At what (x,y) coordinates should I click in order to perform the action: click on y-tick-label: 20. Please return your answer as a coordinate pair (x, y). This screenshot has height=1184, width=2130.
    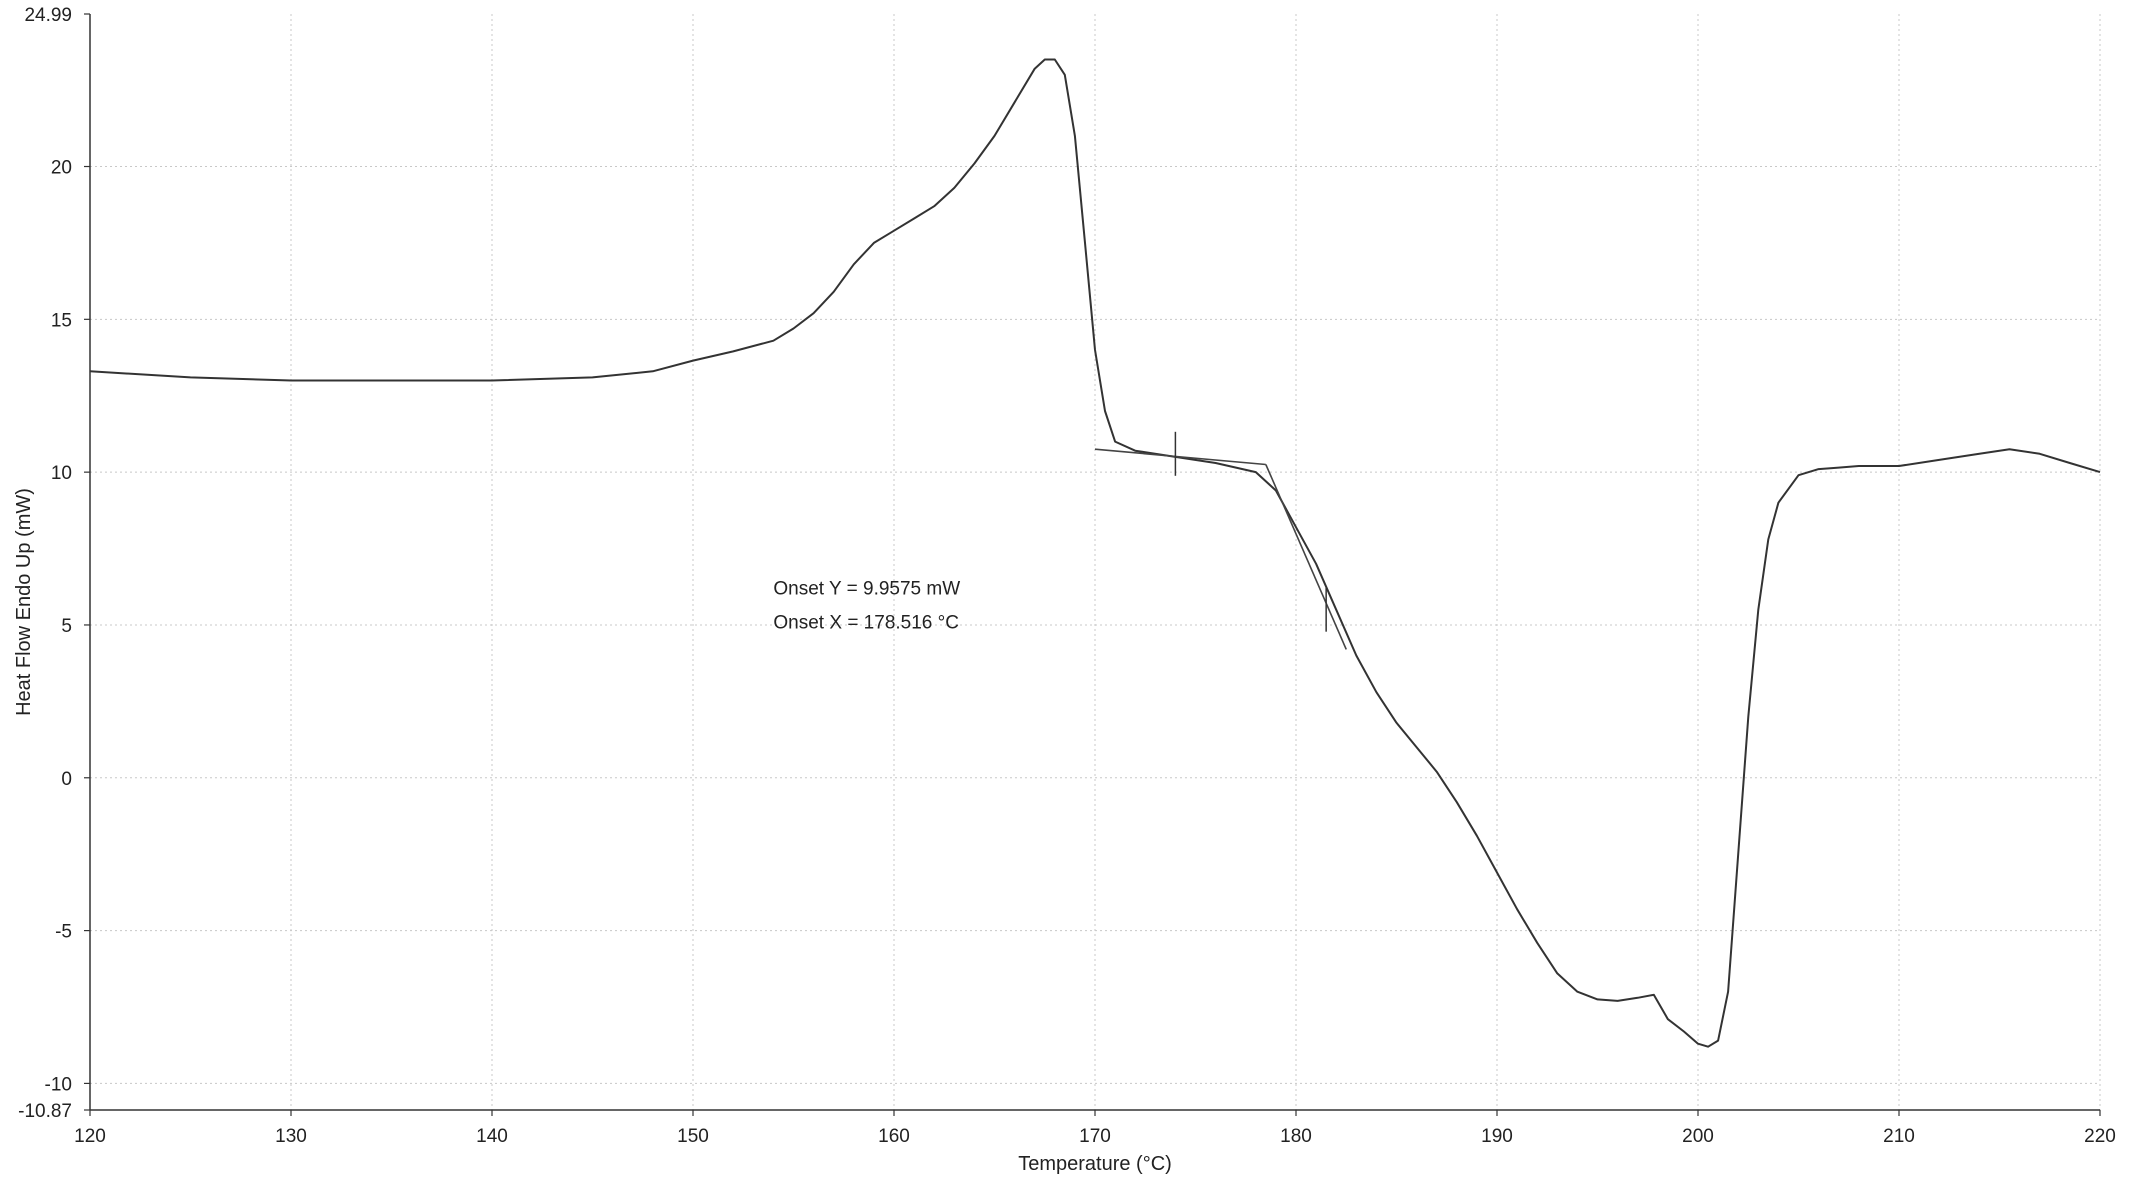
    Looking at the image, I should click on (61, 168).